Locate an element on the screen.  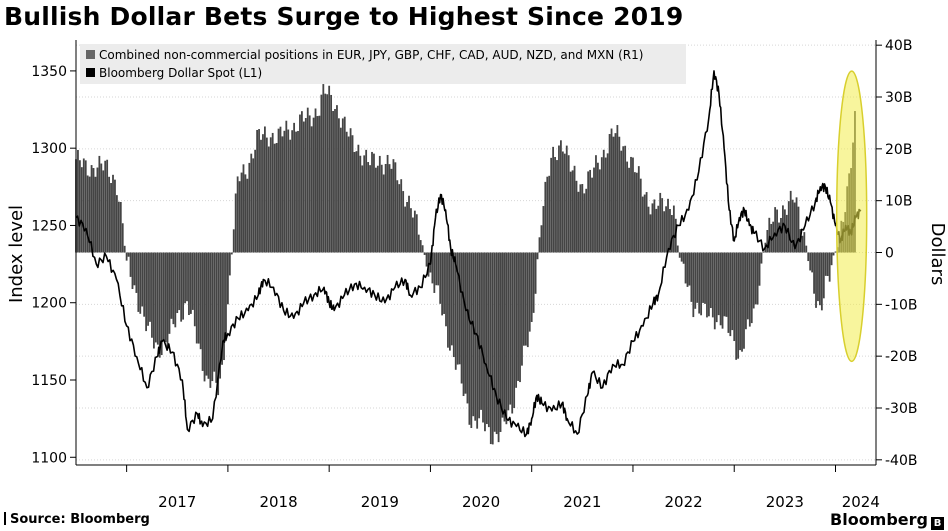
left-tick-label: 1150 is located at coordinates (49, 381).